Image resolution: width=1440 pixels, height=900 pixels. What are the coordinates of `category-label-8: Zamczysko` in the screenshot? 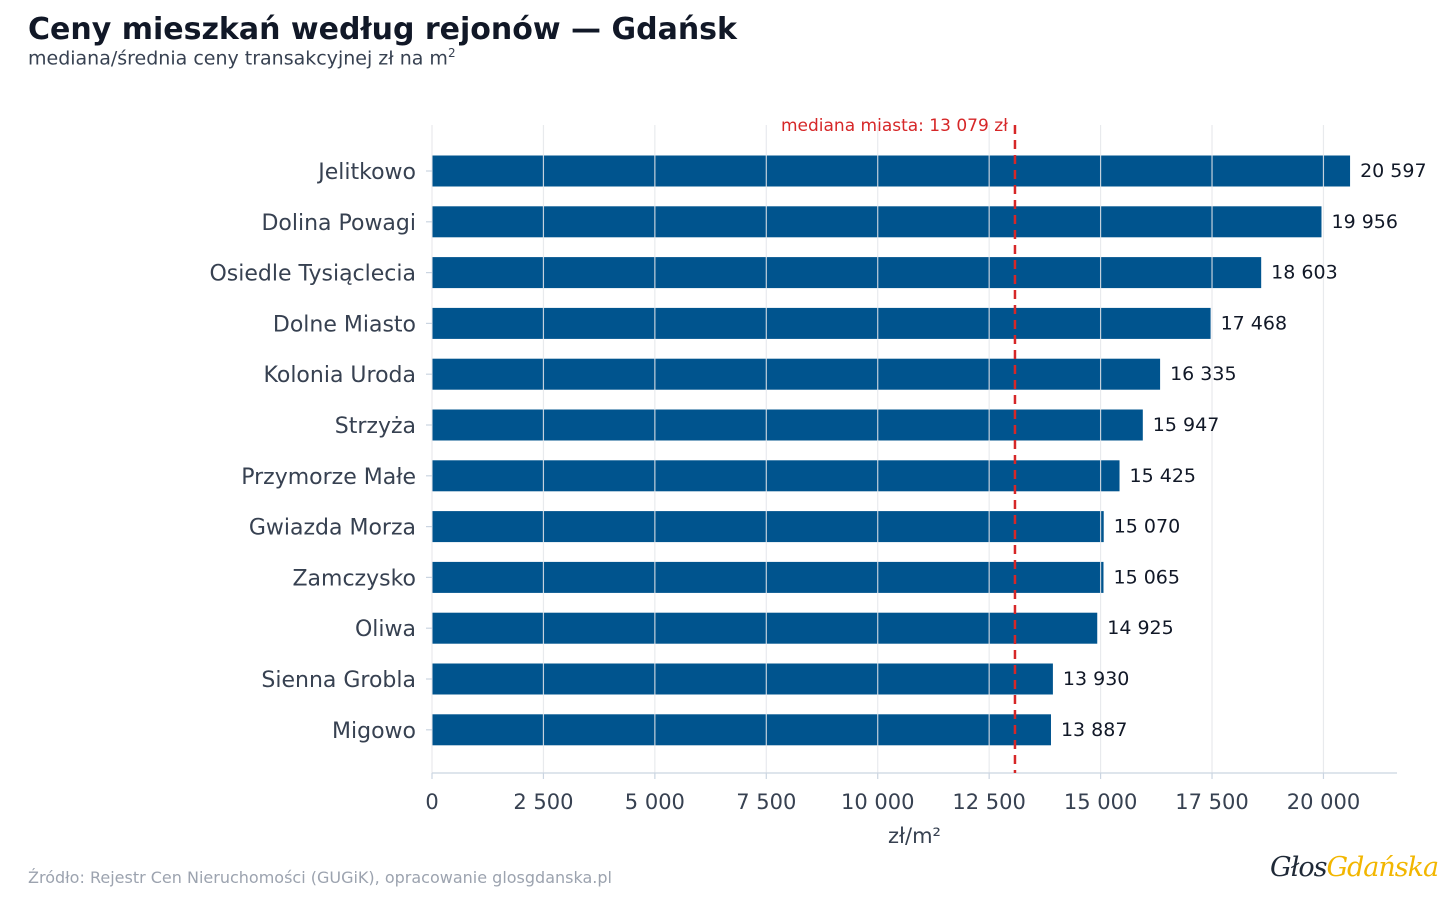 It's located at (354, 578).